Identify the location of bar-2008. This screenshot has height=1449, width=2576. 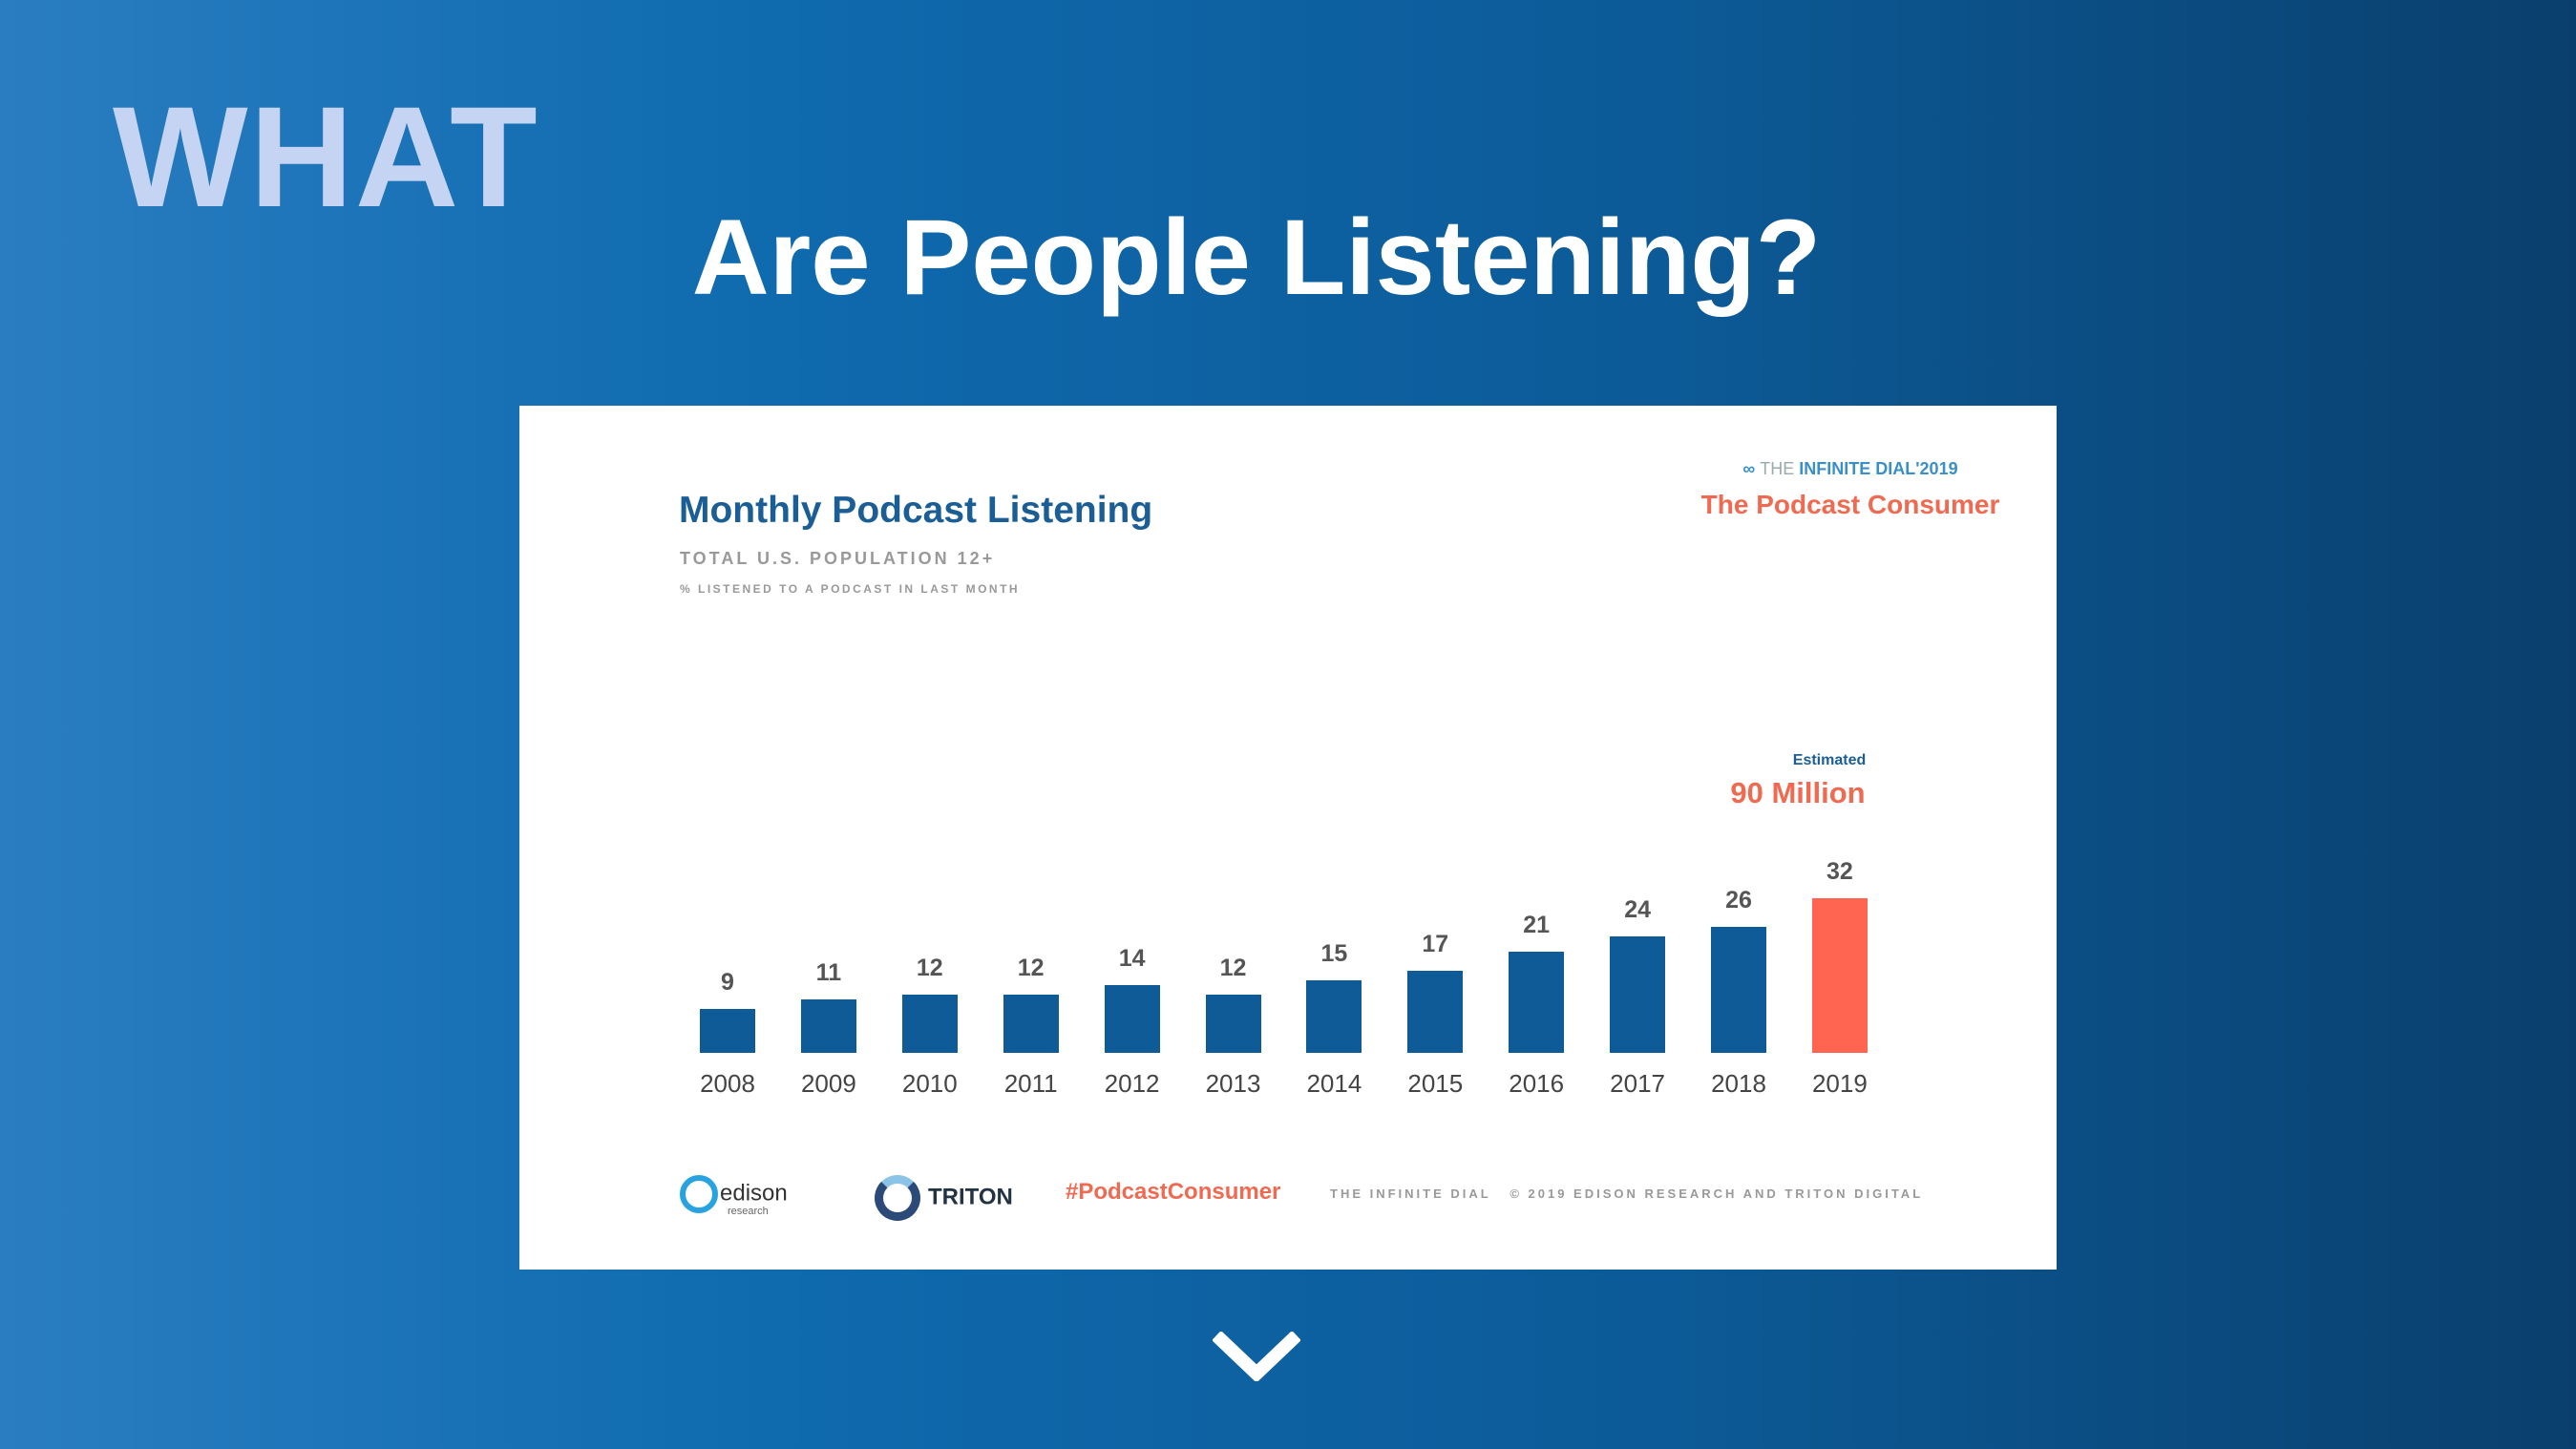
(727, 1031).